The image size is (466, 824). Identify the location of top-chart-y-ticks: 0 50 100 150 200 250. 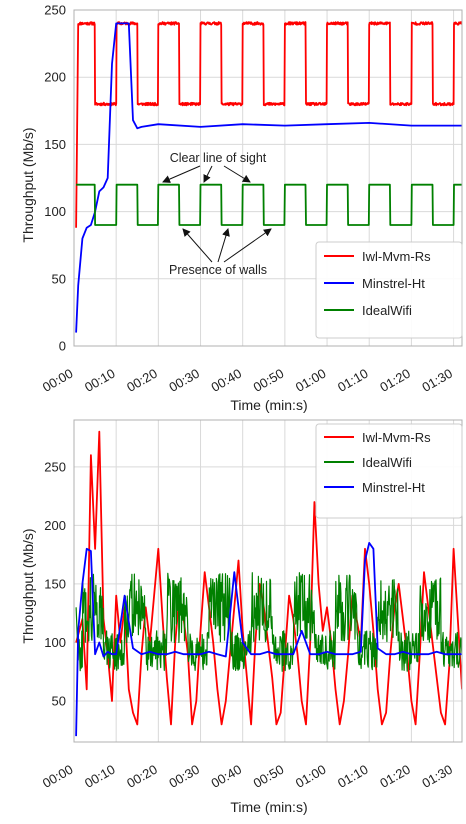
(55, 178).